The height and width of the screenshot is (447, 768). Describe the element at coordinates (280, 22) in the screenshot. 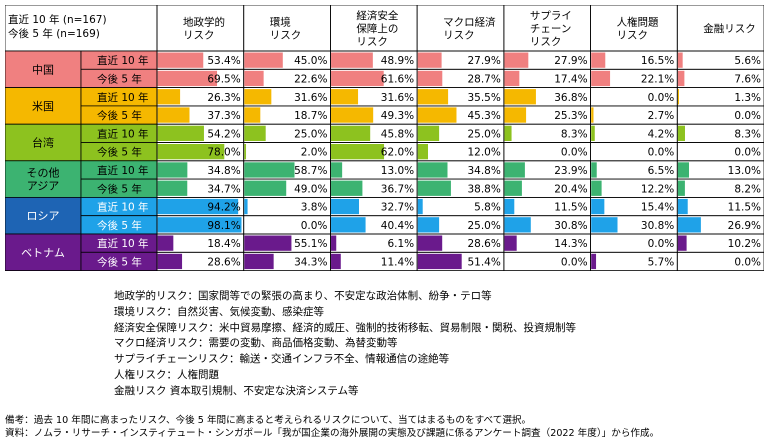

I see `column-header-label: 環境` at that location.